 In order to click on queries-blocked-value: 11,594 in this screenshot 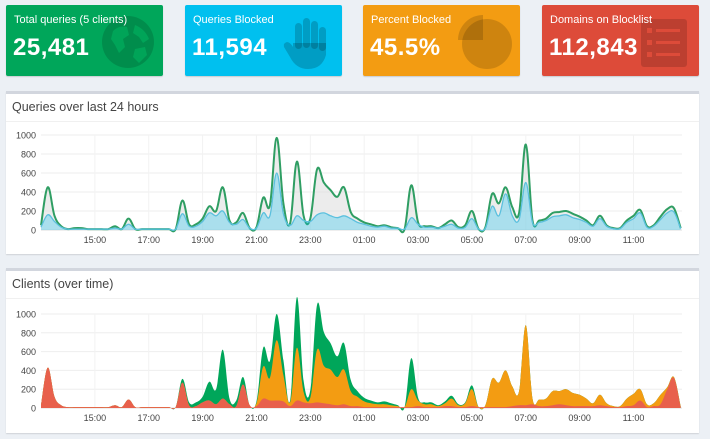, I will do `click(230, 47)`.